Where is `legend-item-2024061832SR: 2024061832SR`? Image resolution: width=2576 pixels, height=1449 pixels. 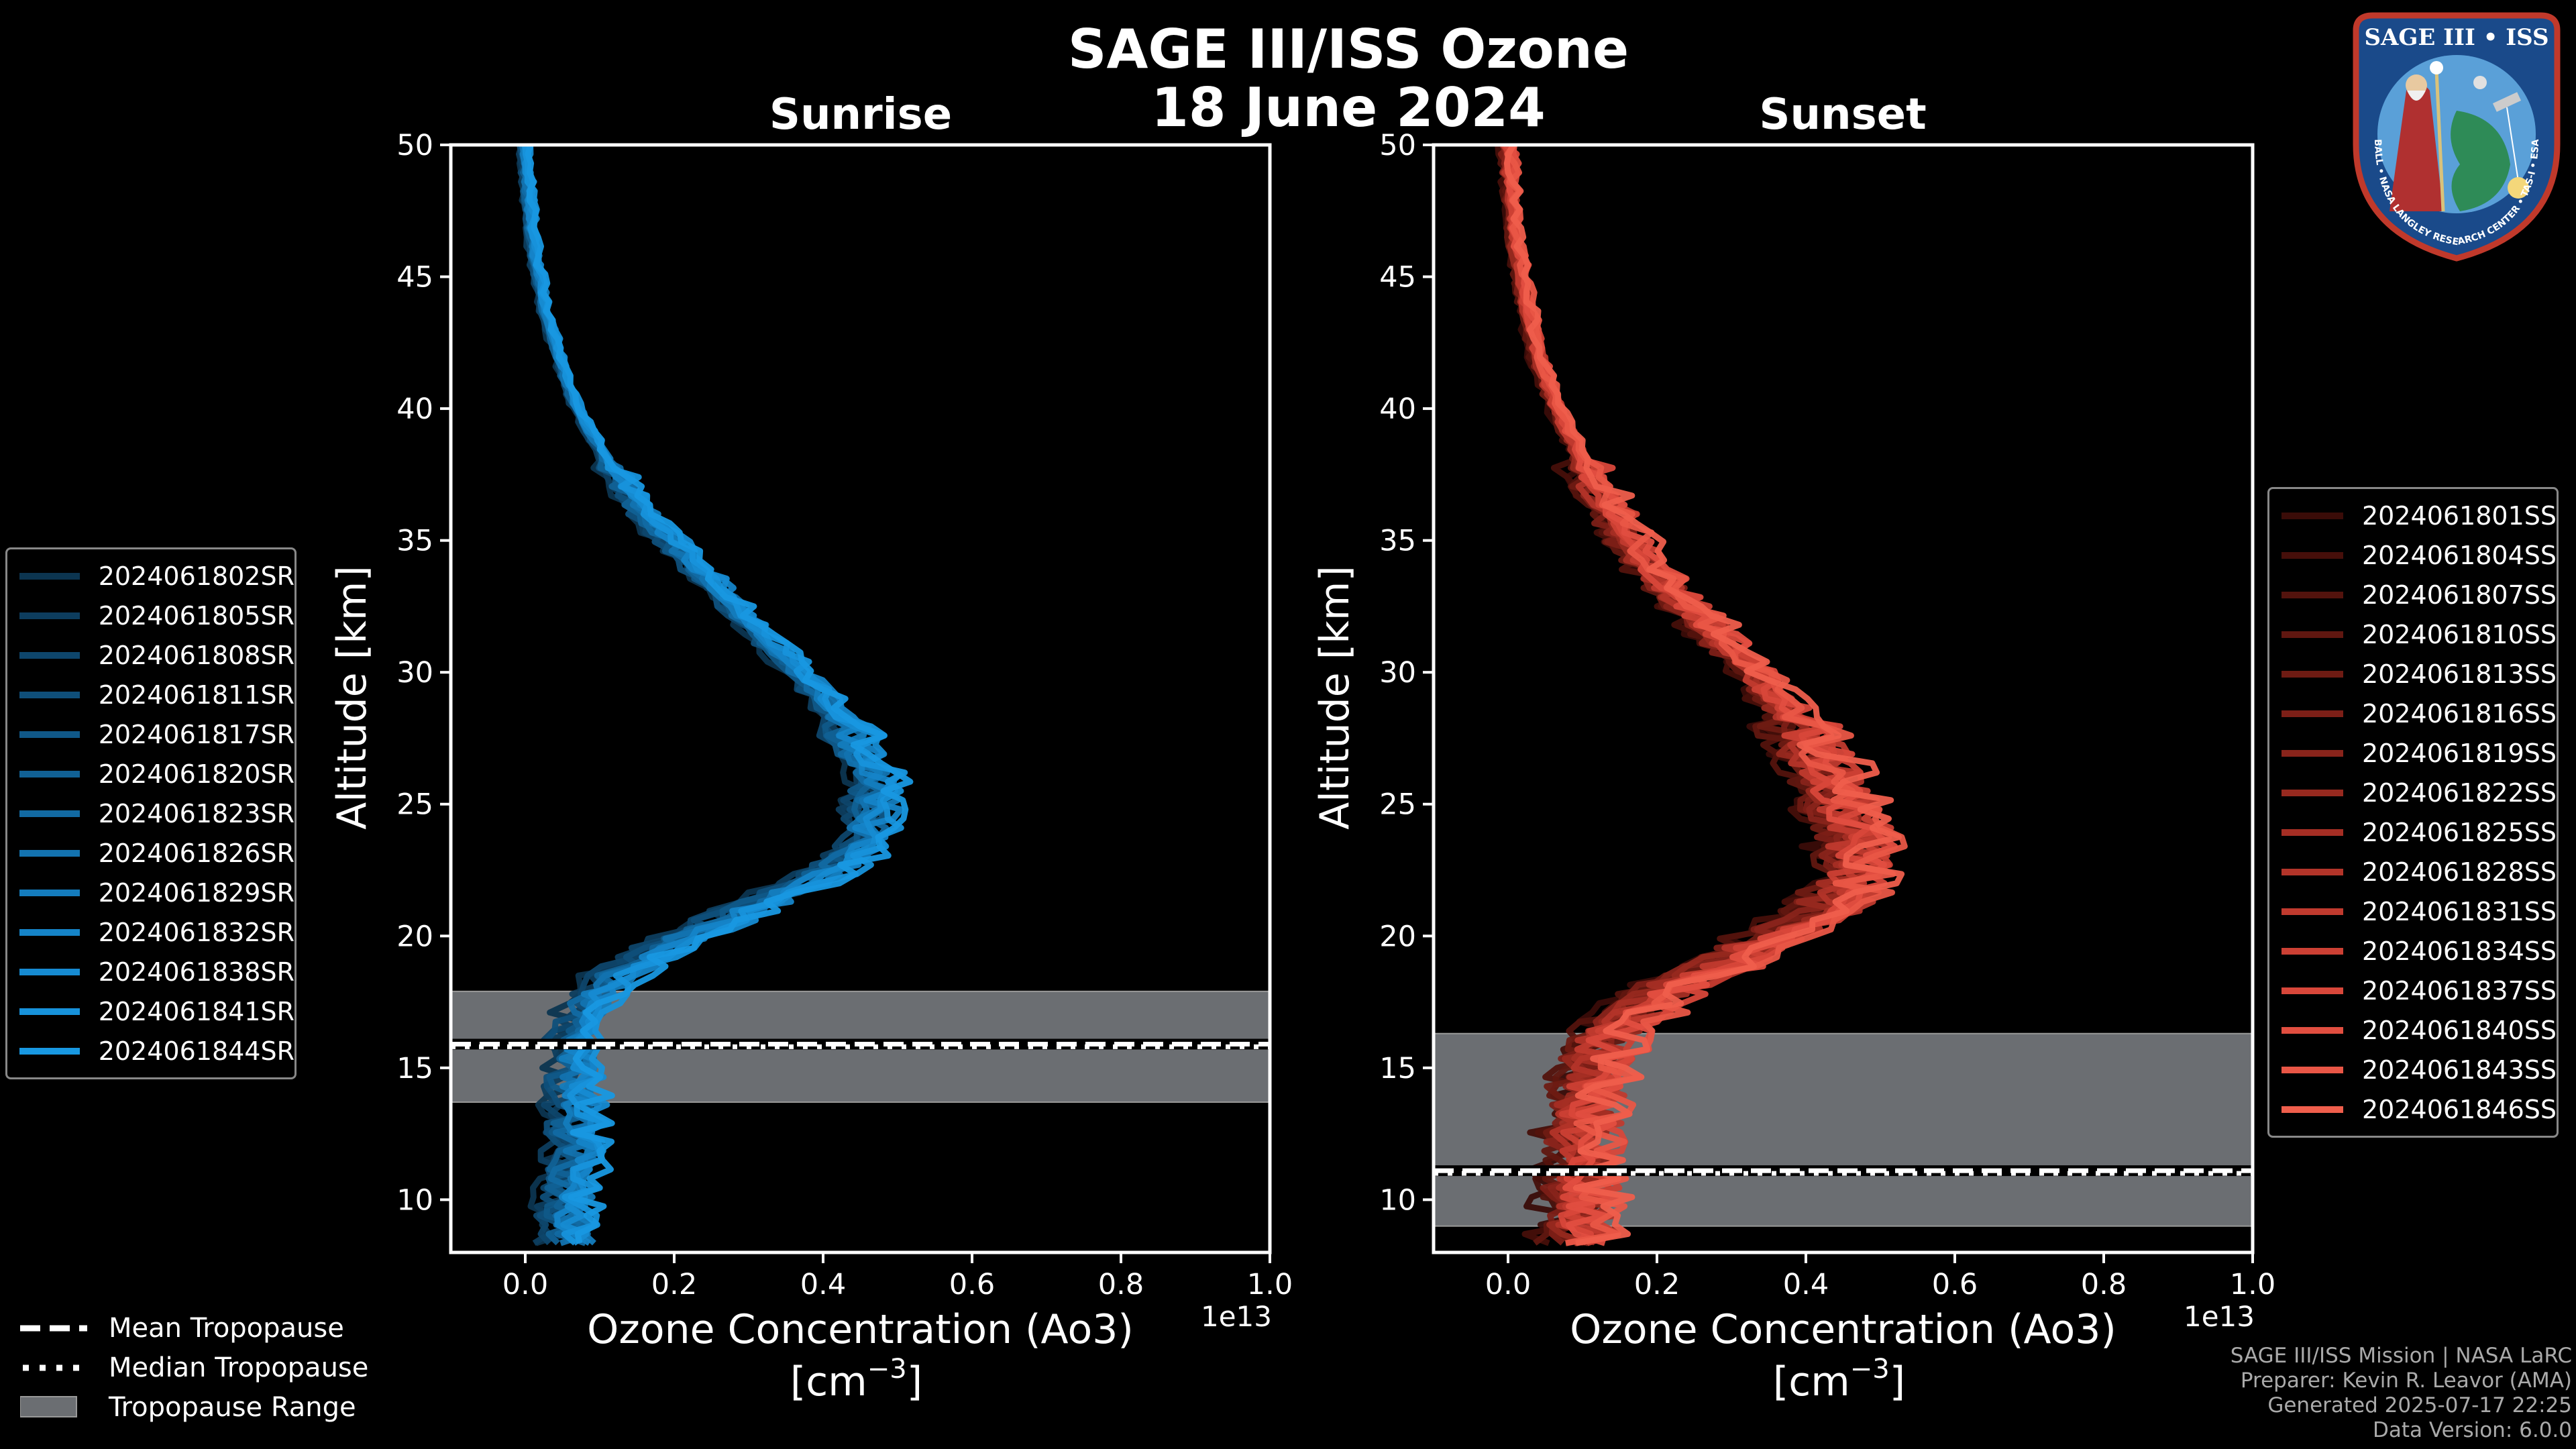 legend-item-2024061832SR: 2024061832SR is located at coordinates (150, 932).